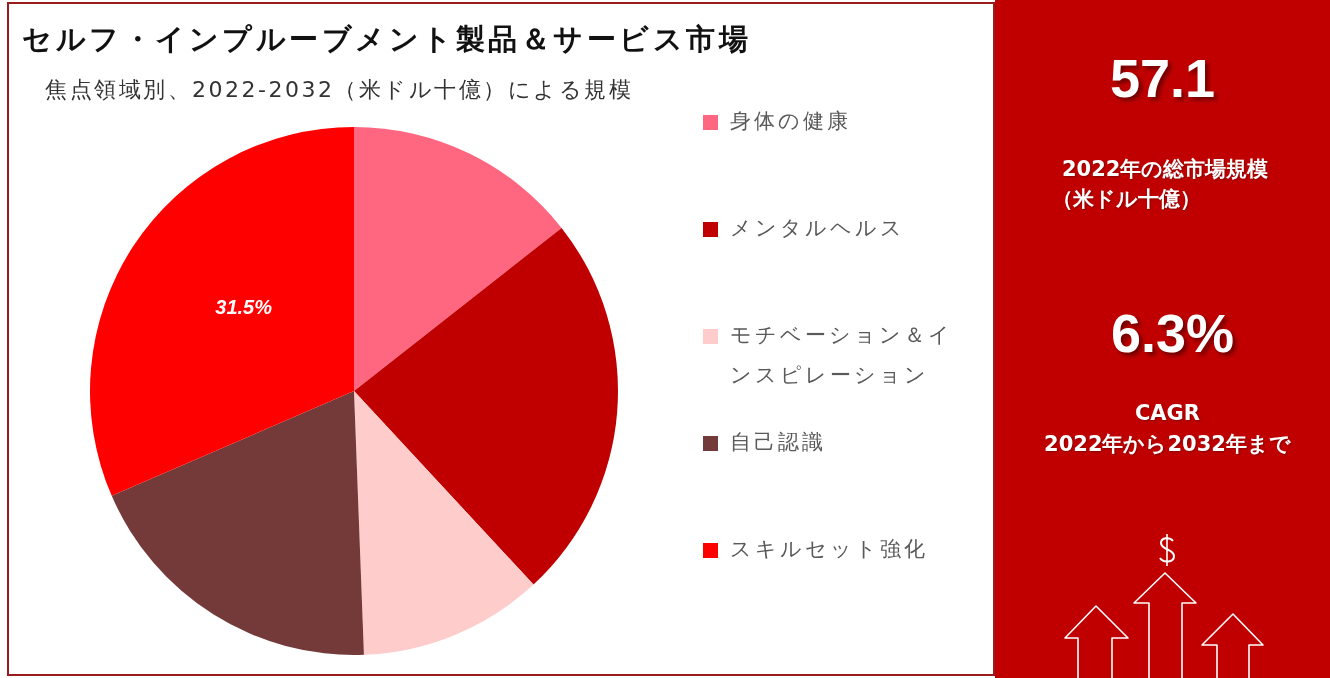 This screenshot has width=1330, height=678. Describe the element at coordinates (386, 39) in the screenshot. I see `chart-title: セルフ・インプルーブメント製品＆サービス市場` at that location.